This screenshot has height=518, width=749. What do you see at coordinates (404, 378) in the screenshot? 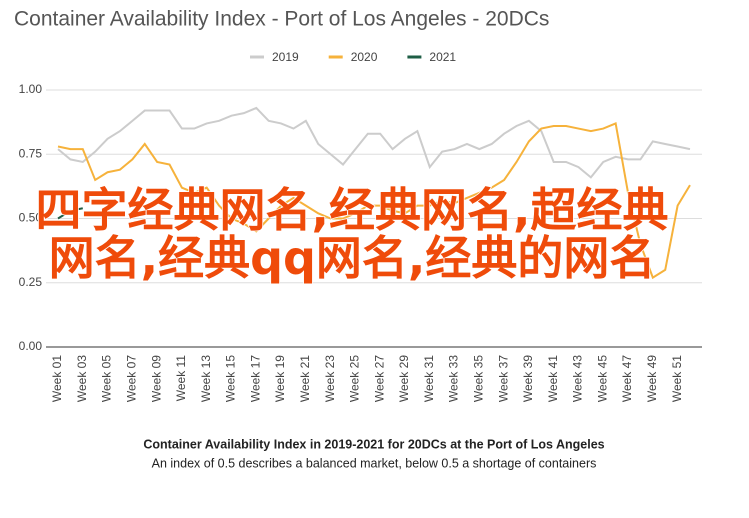
I see `x-tick-label: Week 29` at bounding box center [404, 378].